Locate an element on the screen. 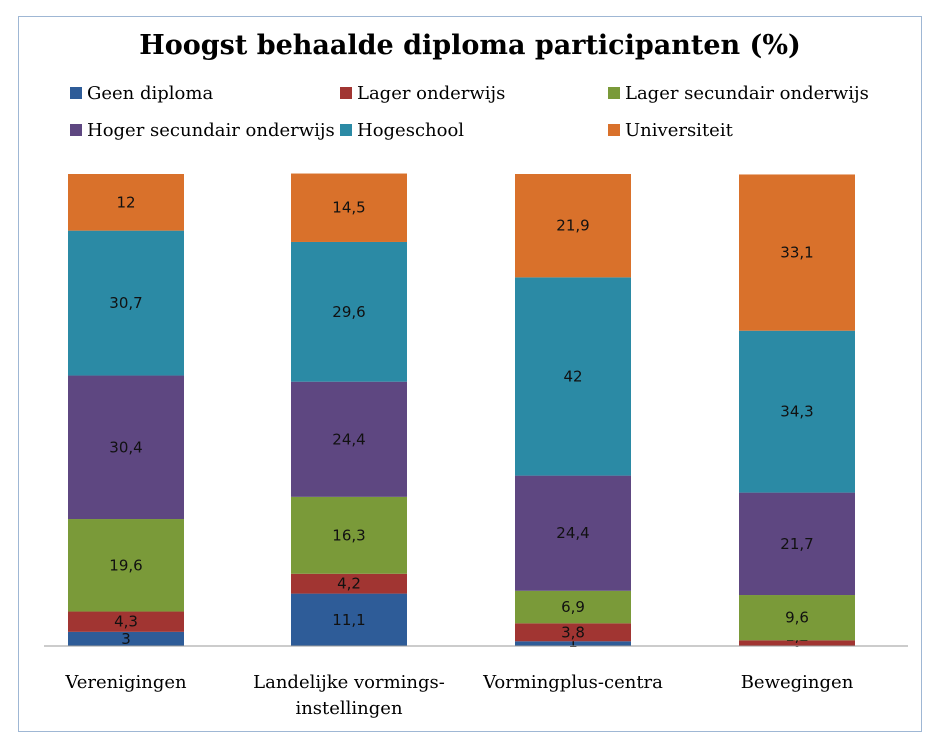 The width and height of the screenshot is (942, 750). bar-verenigingen-lager-onderwijs is located at coordinates (126, 621).